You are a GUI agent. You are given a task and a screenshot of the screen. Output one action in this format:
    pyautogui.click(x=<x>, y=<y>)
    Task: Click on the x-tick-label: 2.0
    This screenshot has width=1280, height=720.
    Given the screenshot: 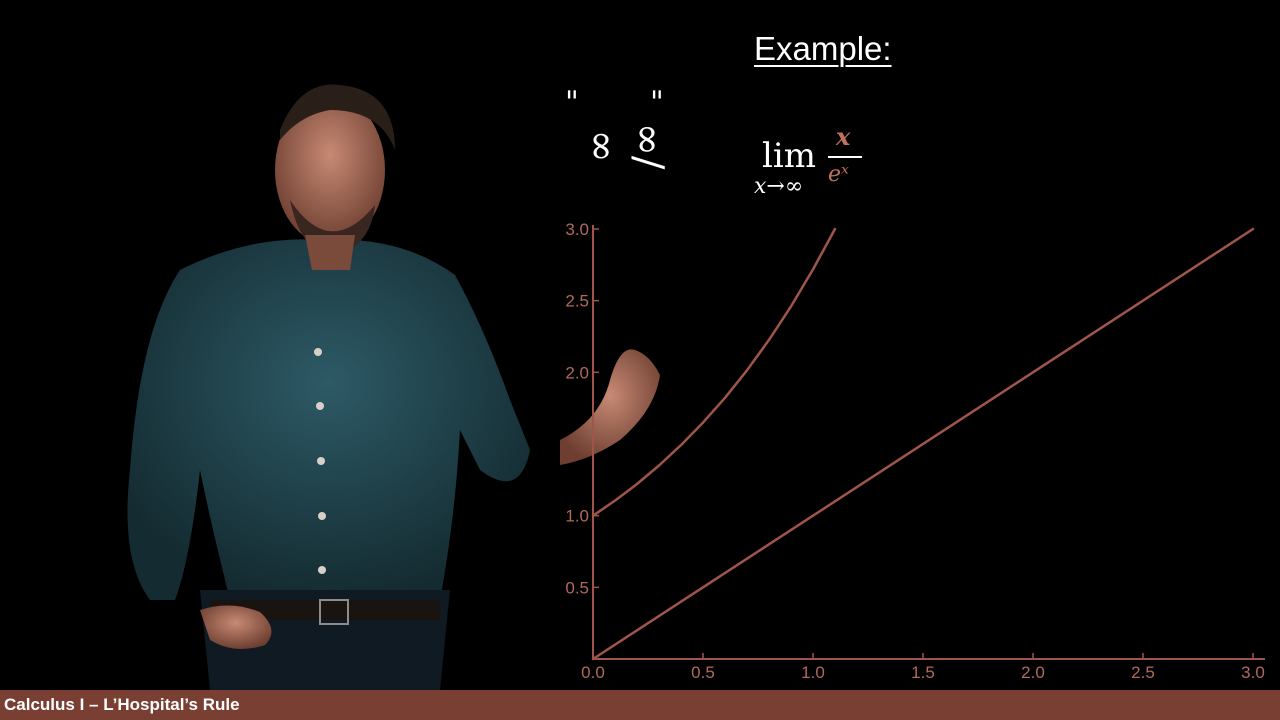 What is the action you would take?
    pyautogui.click(x=1033, y=672)
    